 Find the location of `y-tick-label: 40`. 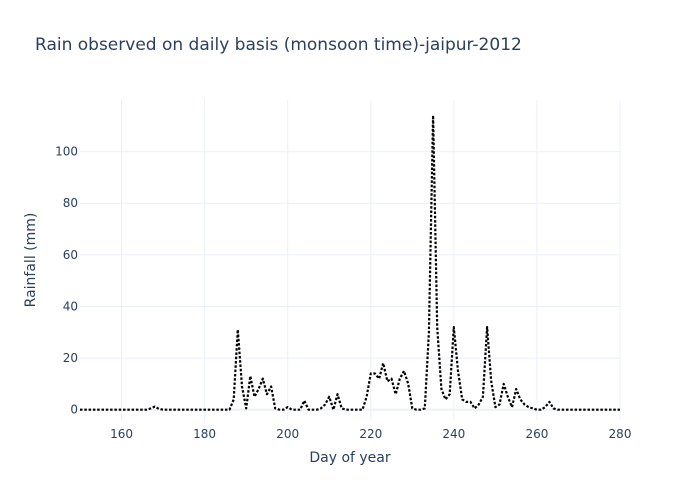

y-tick-label: 40 is located at coordinates (70, 306).